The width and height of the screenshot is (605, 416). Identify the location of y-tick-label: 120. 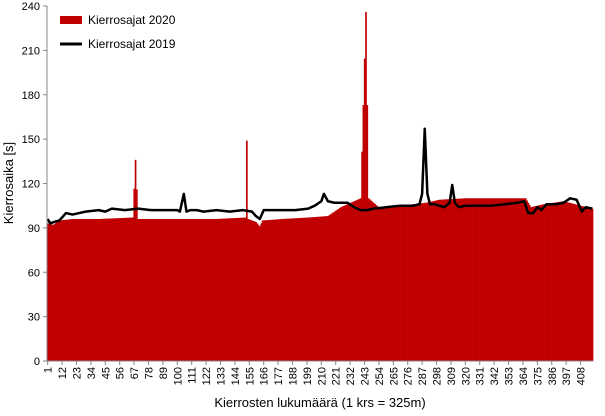
(31, 185).